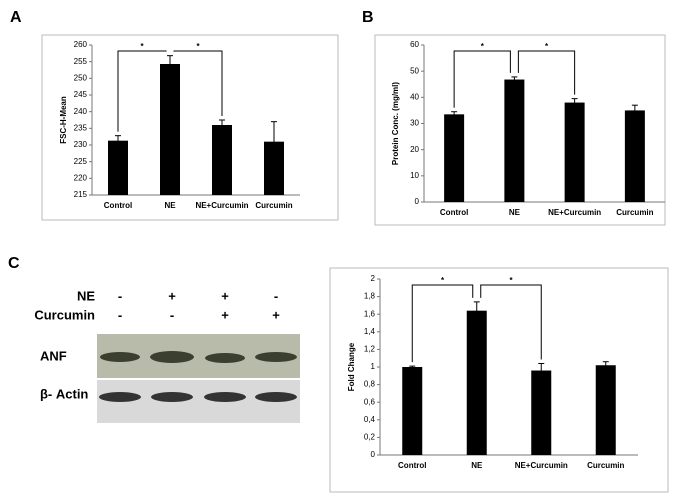  What do you see at coordinates (414, 96) in the screenshot?
I see `y-tick-label: 40` at bounding box center [414, 96].